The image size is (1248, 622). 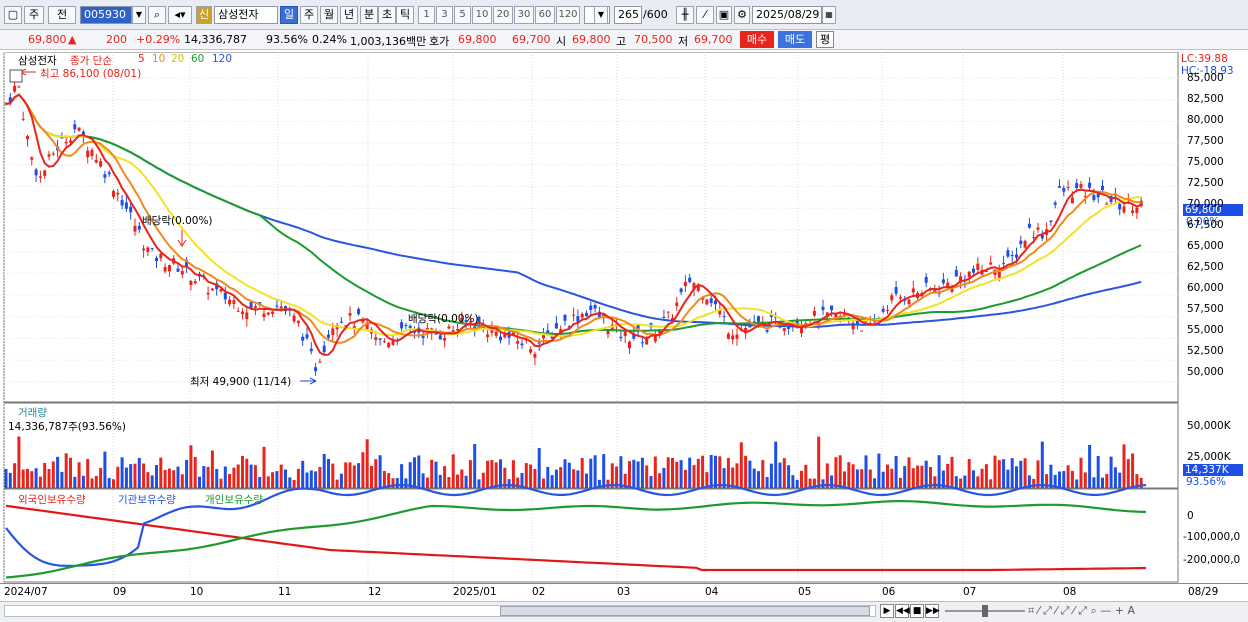 I want to click on x-label: 02, so click(x=539, y=592).